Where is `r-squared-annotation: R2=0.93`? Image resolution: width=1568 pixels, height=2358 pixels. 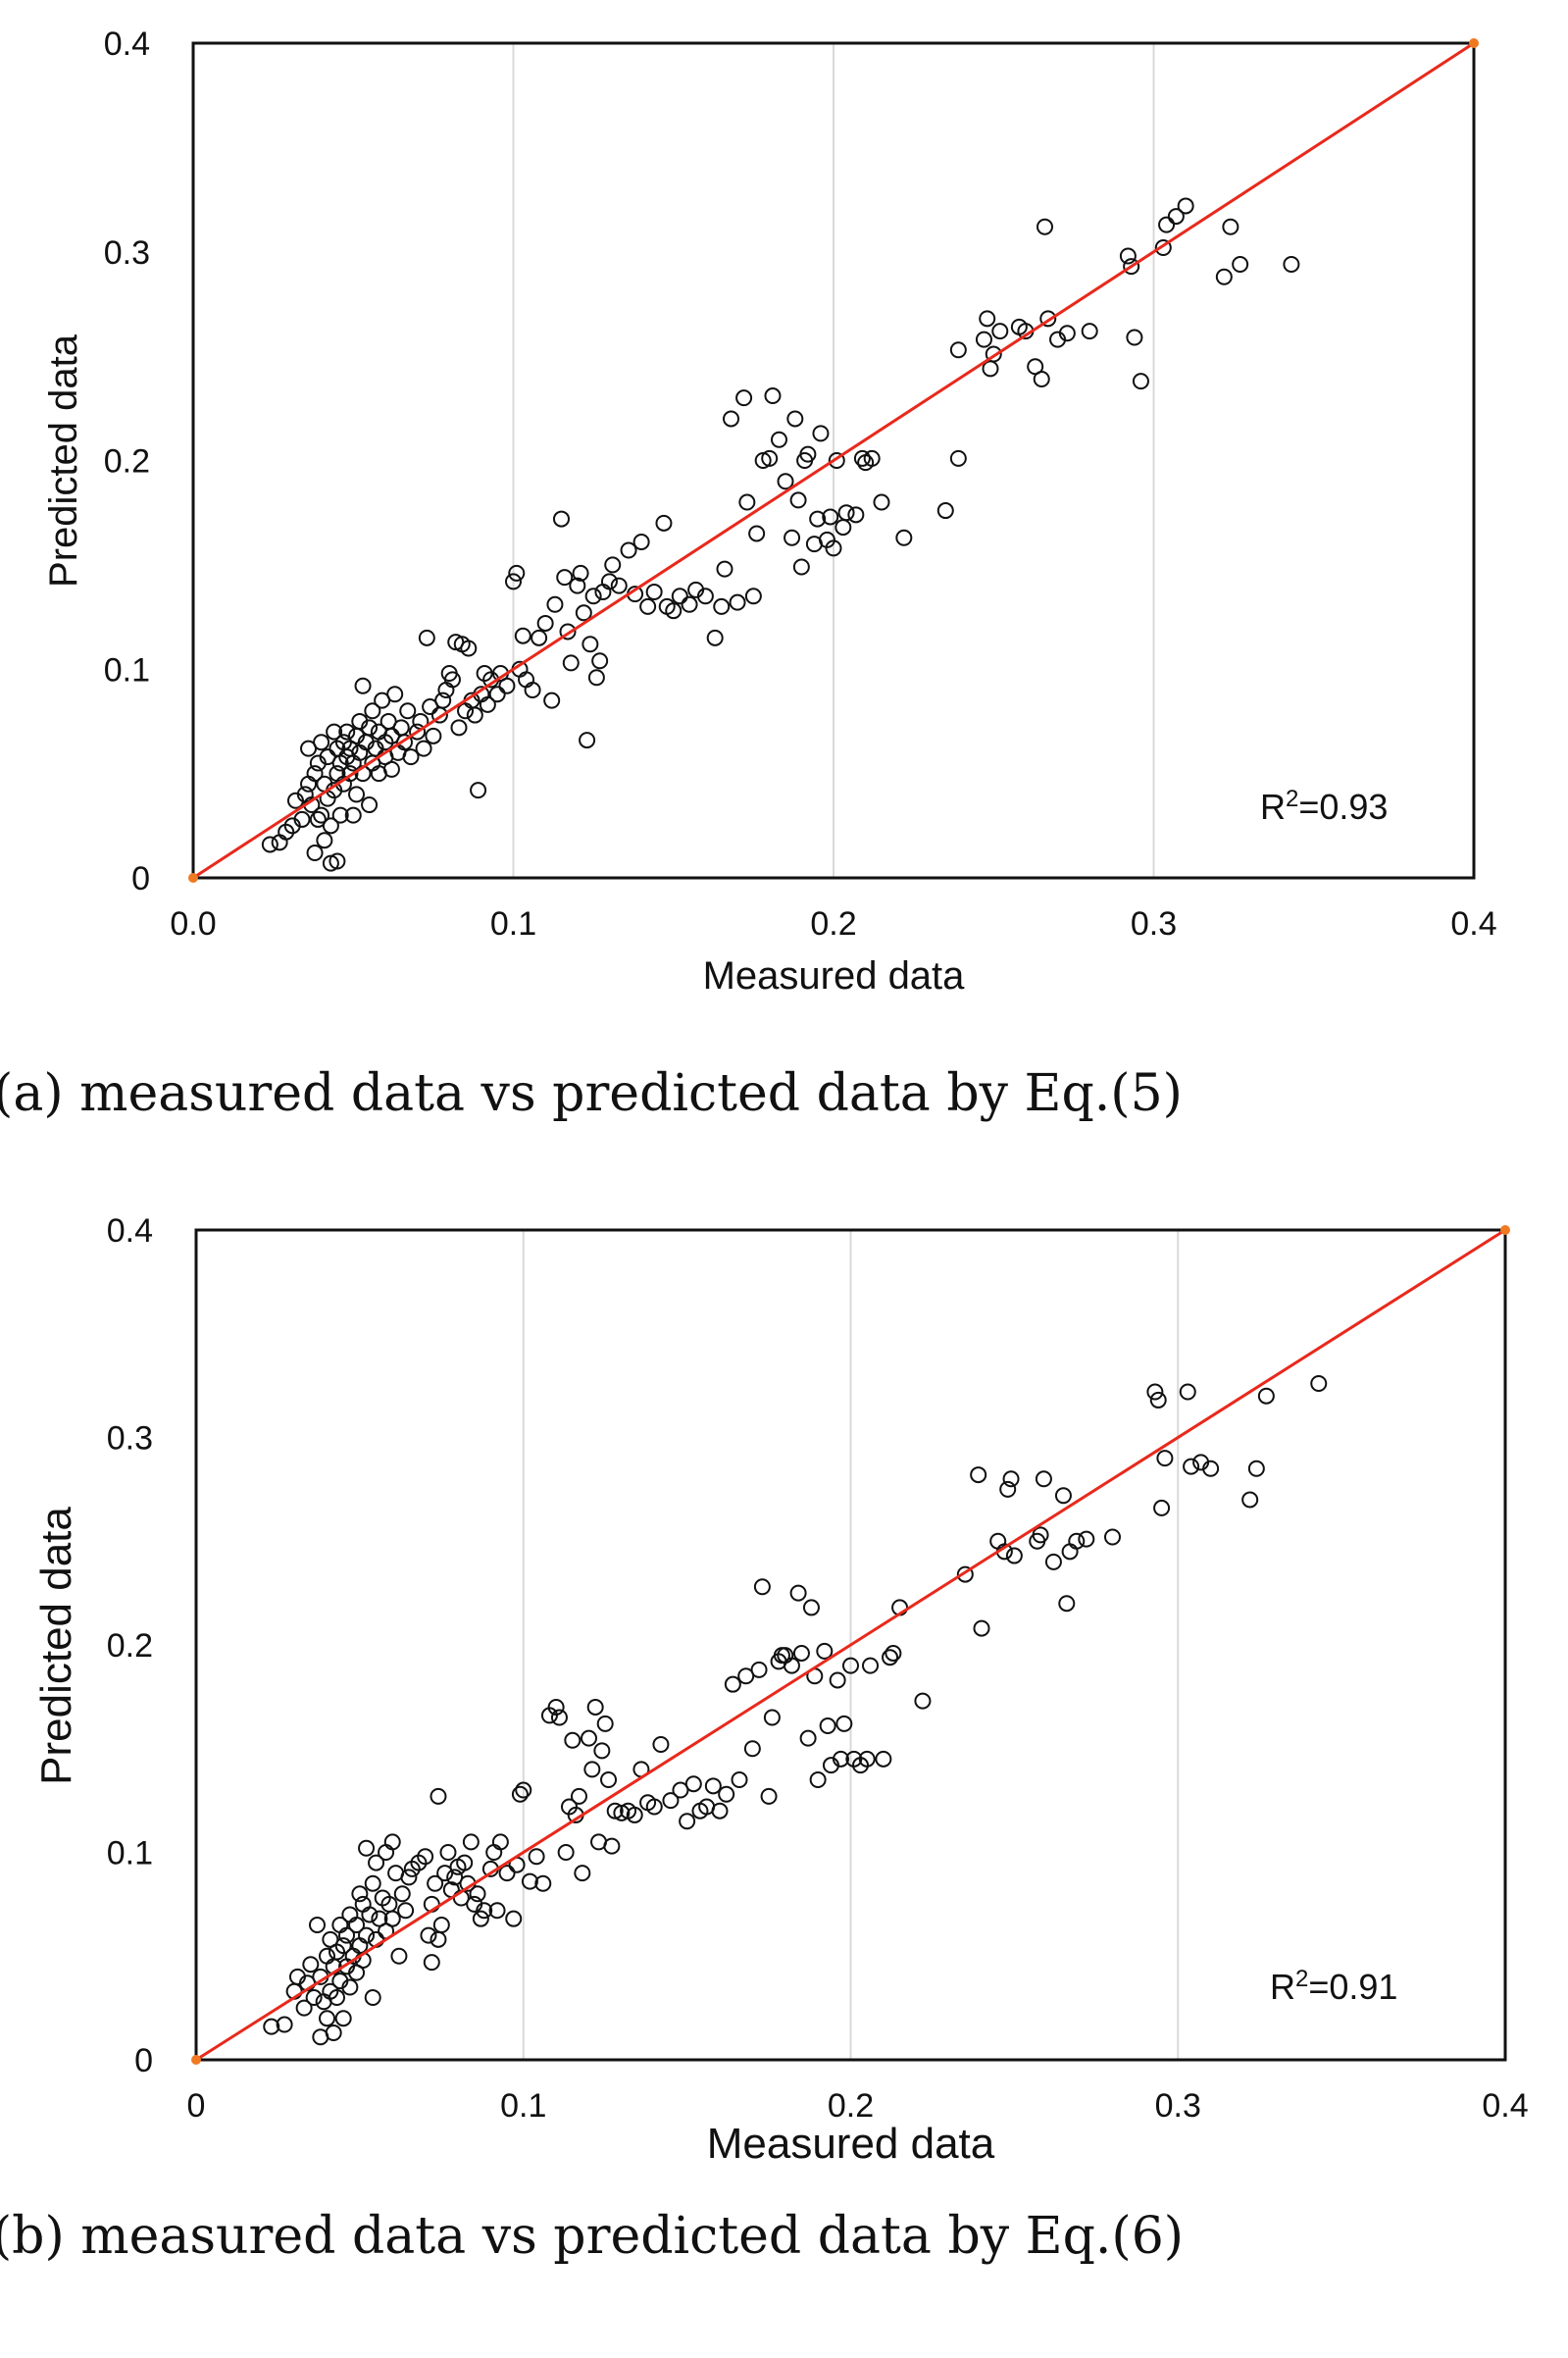 r-squared-annotation: R2=0.93 is located at coordinates (1324, 807).